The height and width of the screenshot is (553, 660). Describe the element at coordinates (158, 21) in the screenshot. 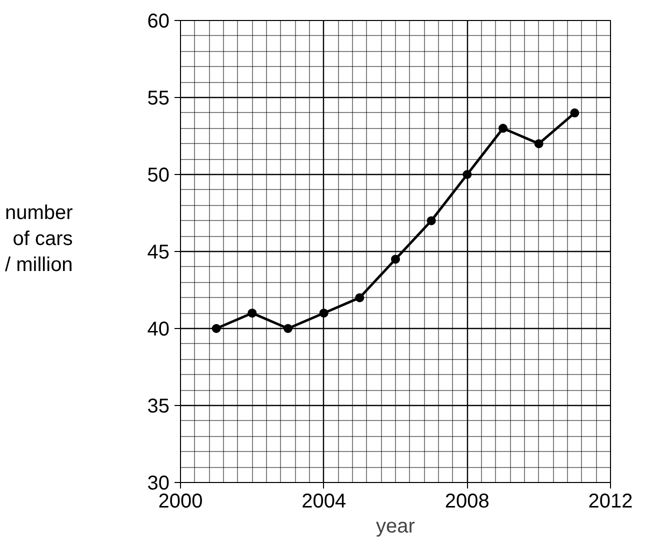

I see `y-tick-label: 60` at that location.